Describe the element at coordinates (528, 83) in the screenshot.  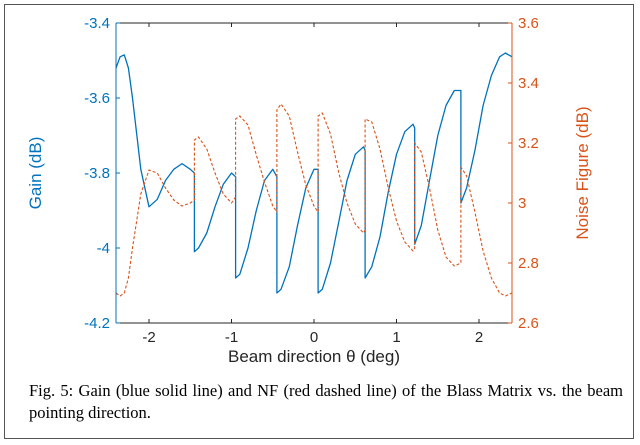
I see `right-tick-label: 3.4` at that location.